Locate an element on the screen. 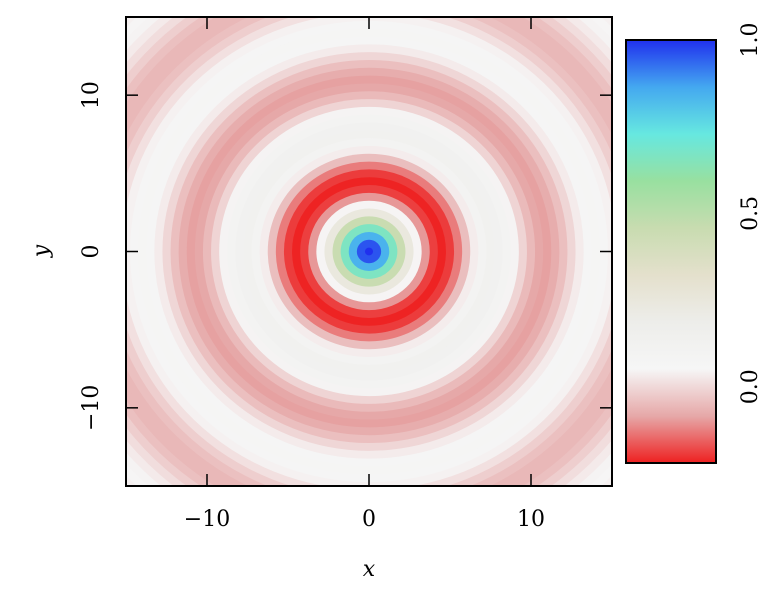  x-tick-label: 0 is located at coordinates (369, 519).